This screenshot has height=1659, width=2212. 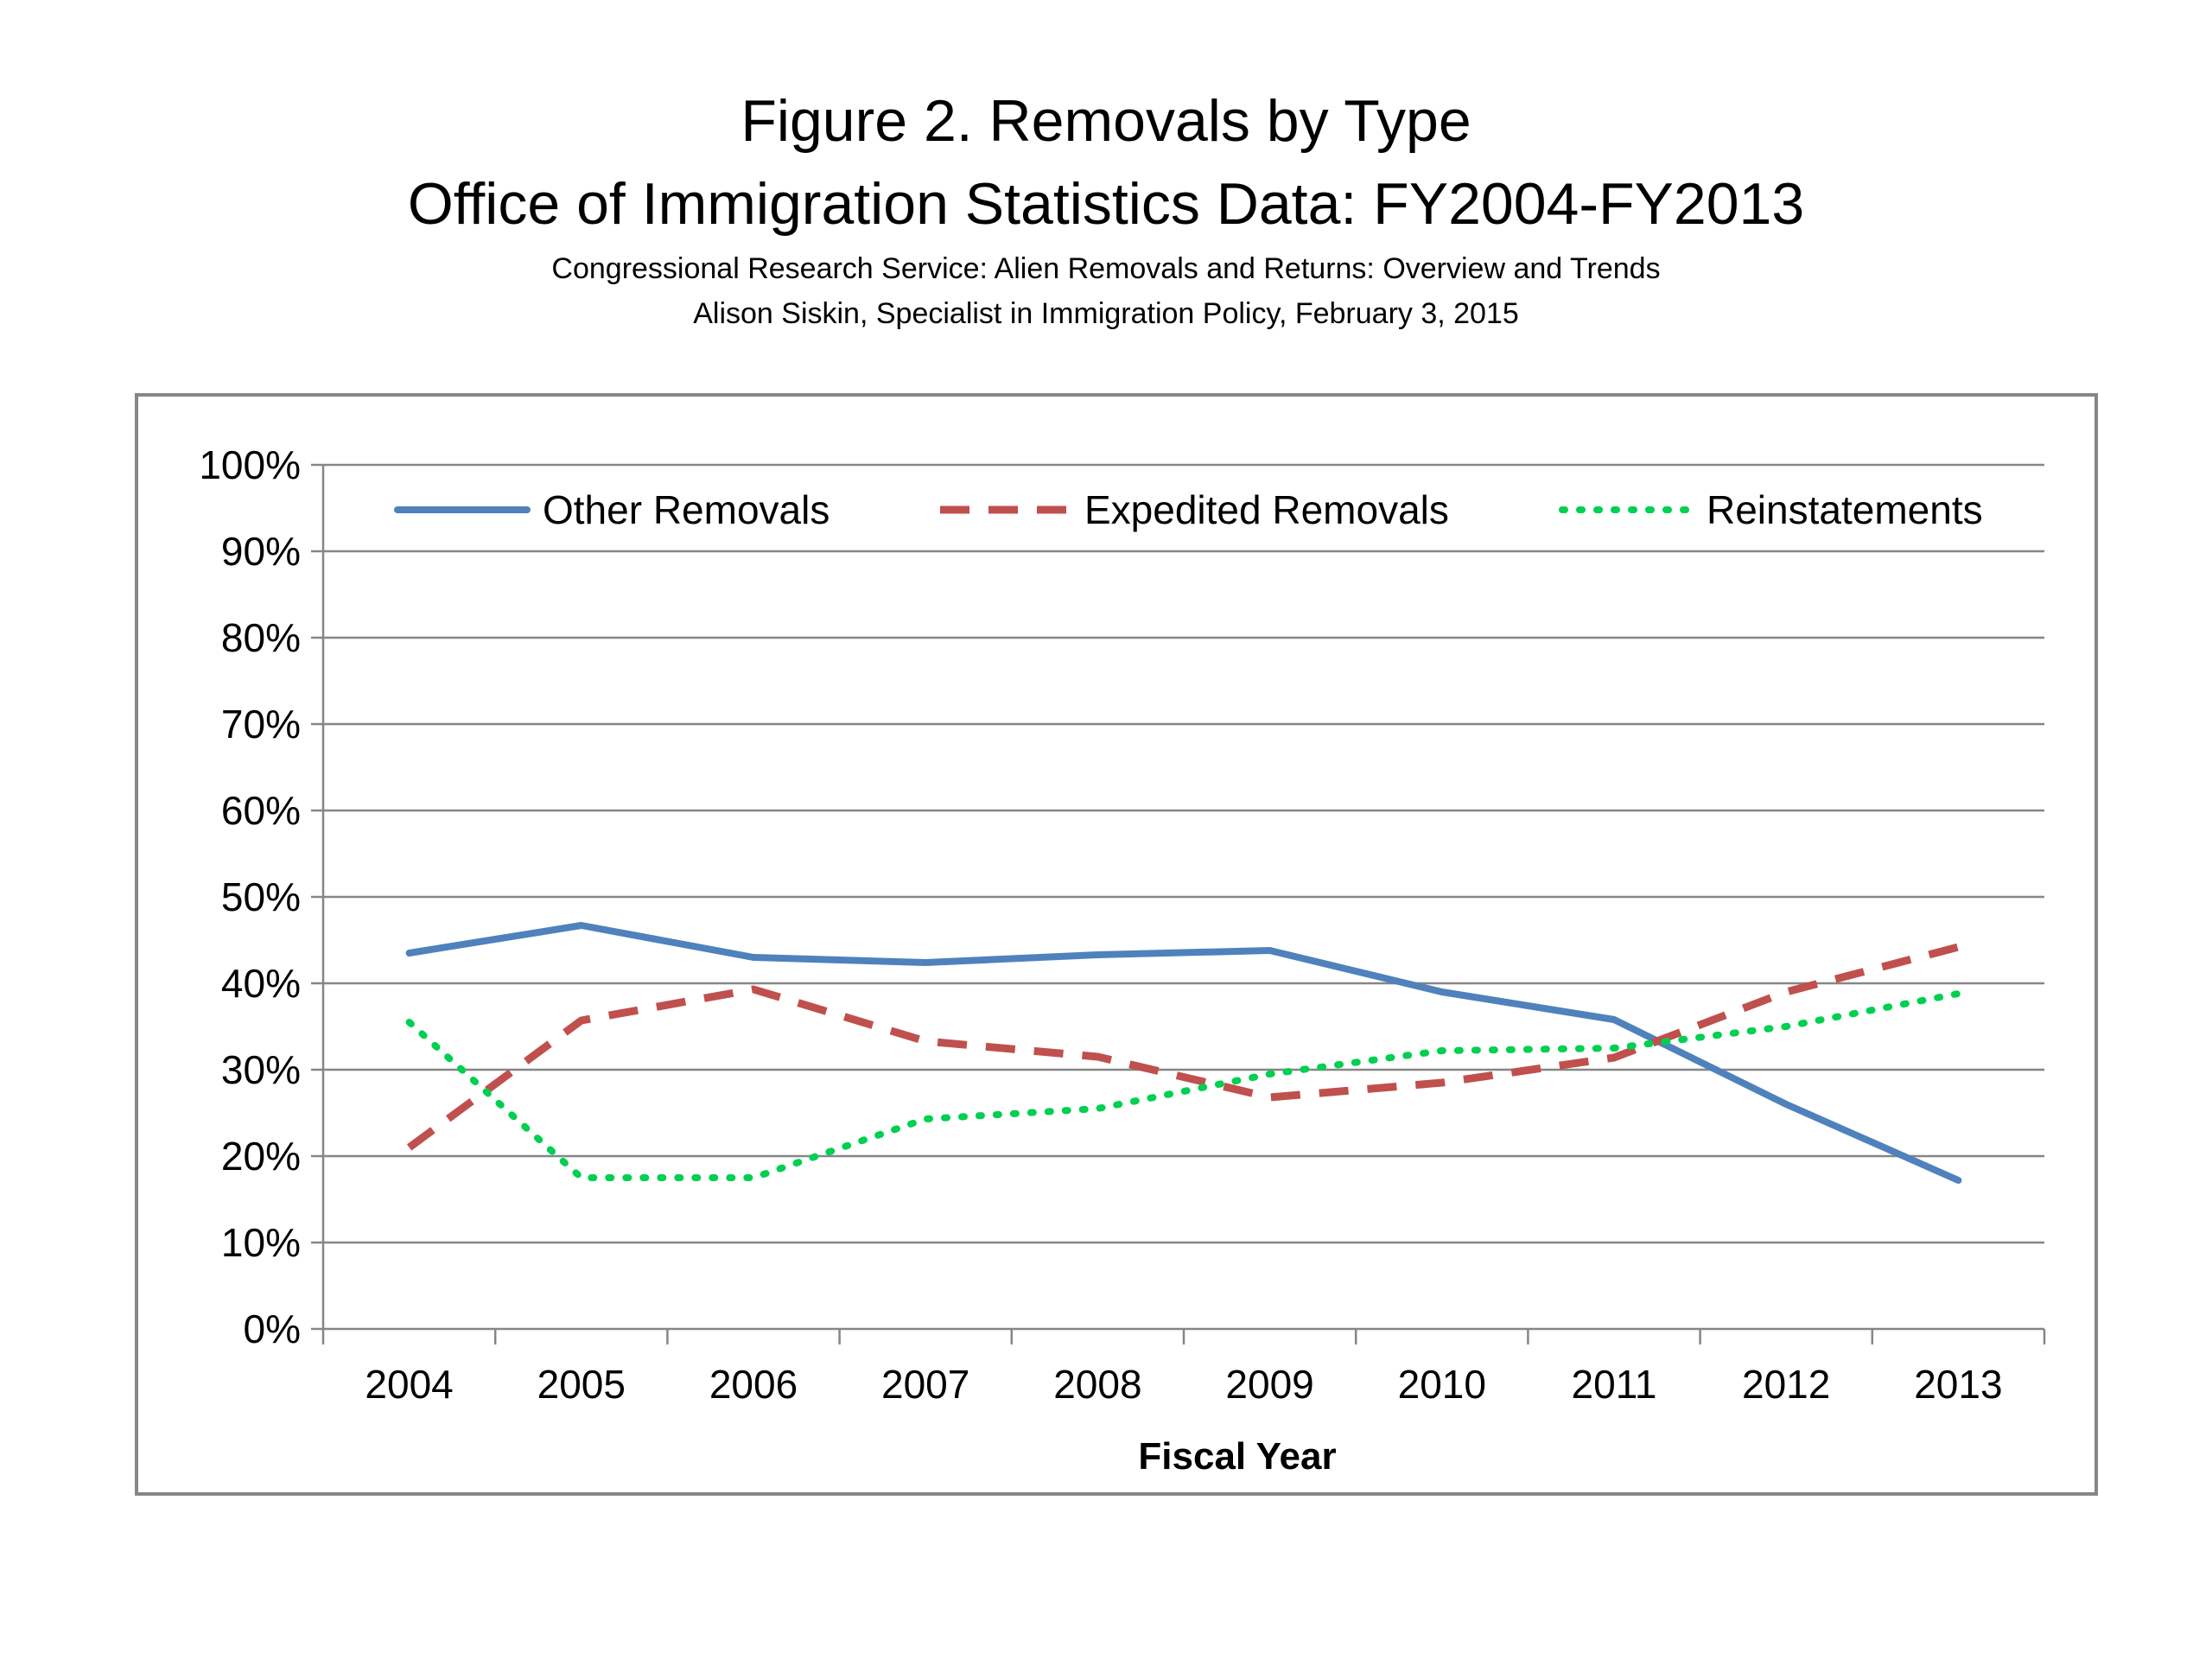 What do you see at coordinates (272, 1328) in the screenshot?
I see `y-axis-tick-label: 0%` at bounding box center [272, 1328].